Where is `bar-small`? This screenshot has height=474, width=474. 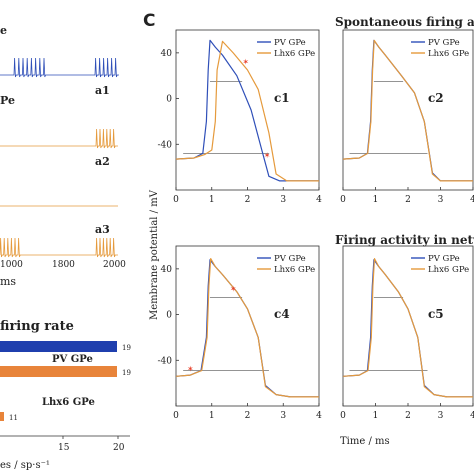 bar-small is located at coordinates (2, 416).